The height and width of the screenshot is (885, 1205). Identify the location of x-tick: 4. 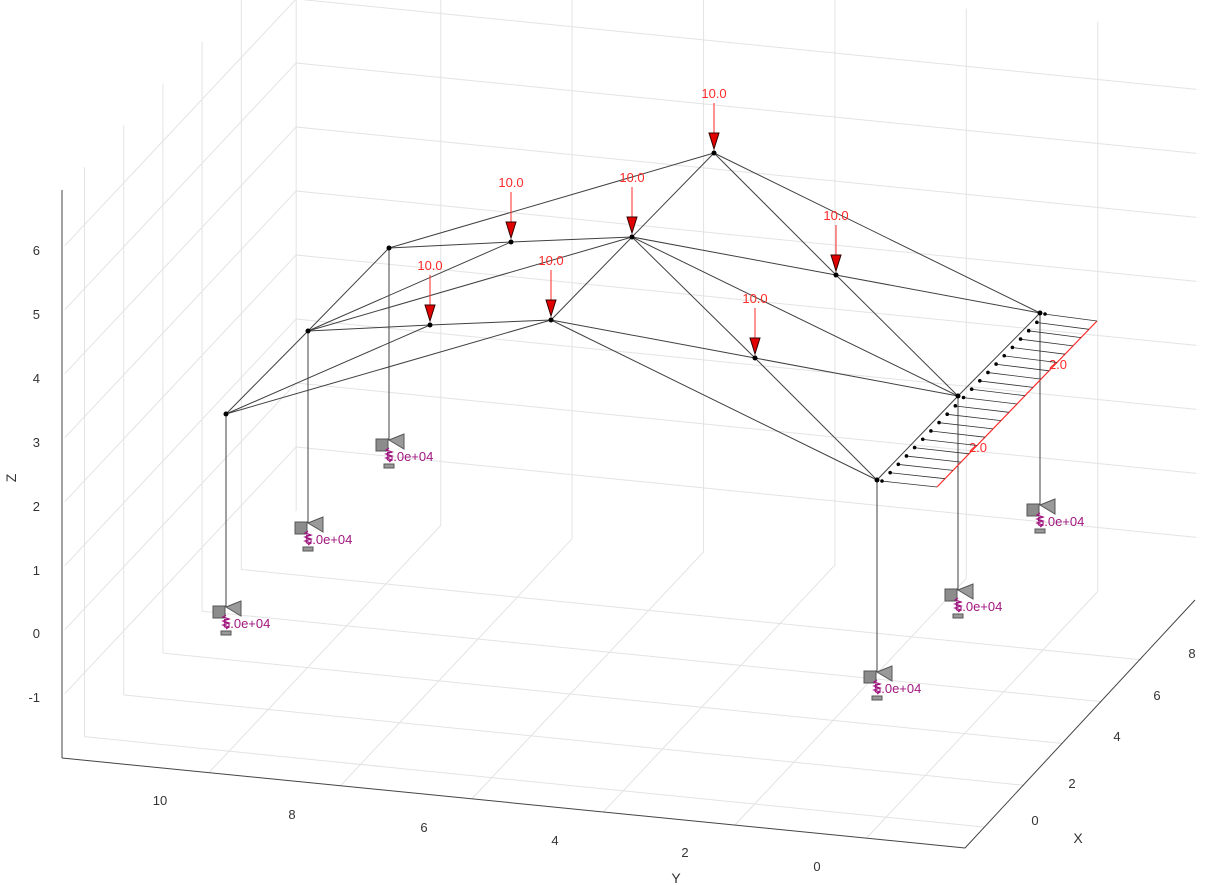
(1116, 736).